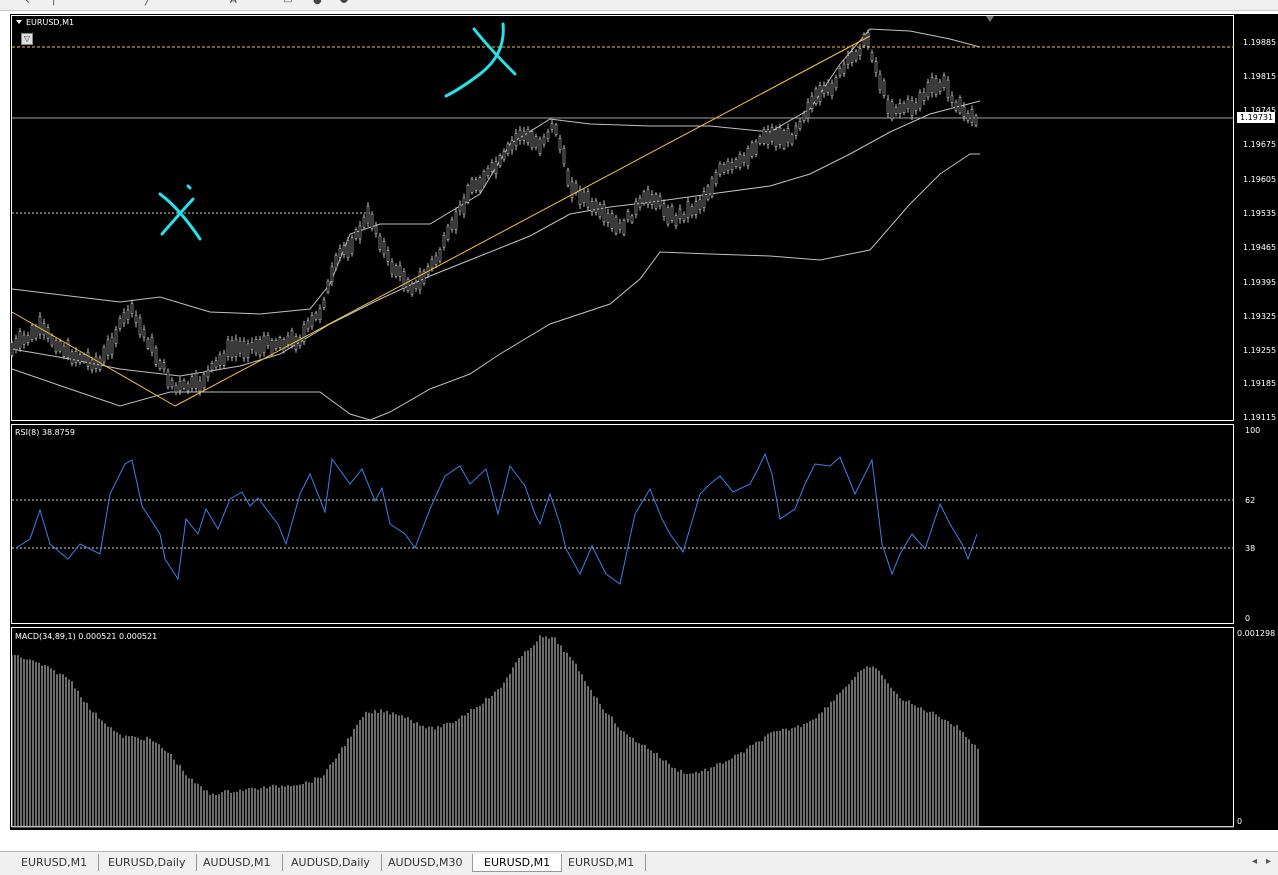 This screenshot has width=1278, height=875. I want to click on tab-eurusd-daily: EURUSD,Daily, so click(147, 862).